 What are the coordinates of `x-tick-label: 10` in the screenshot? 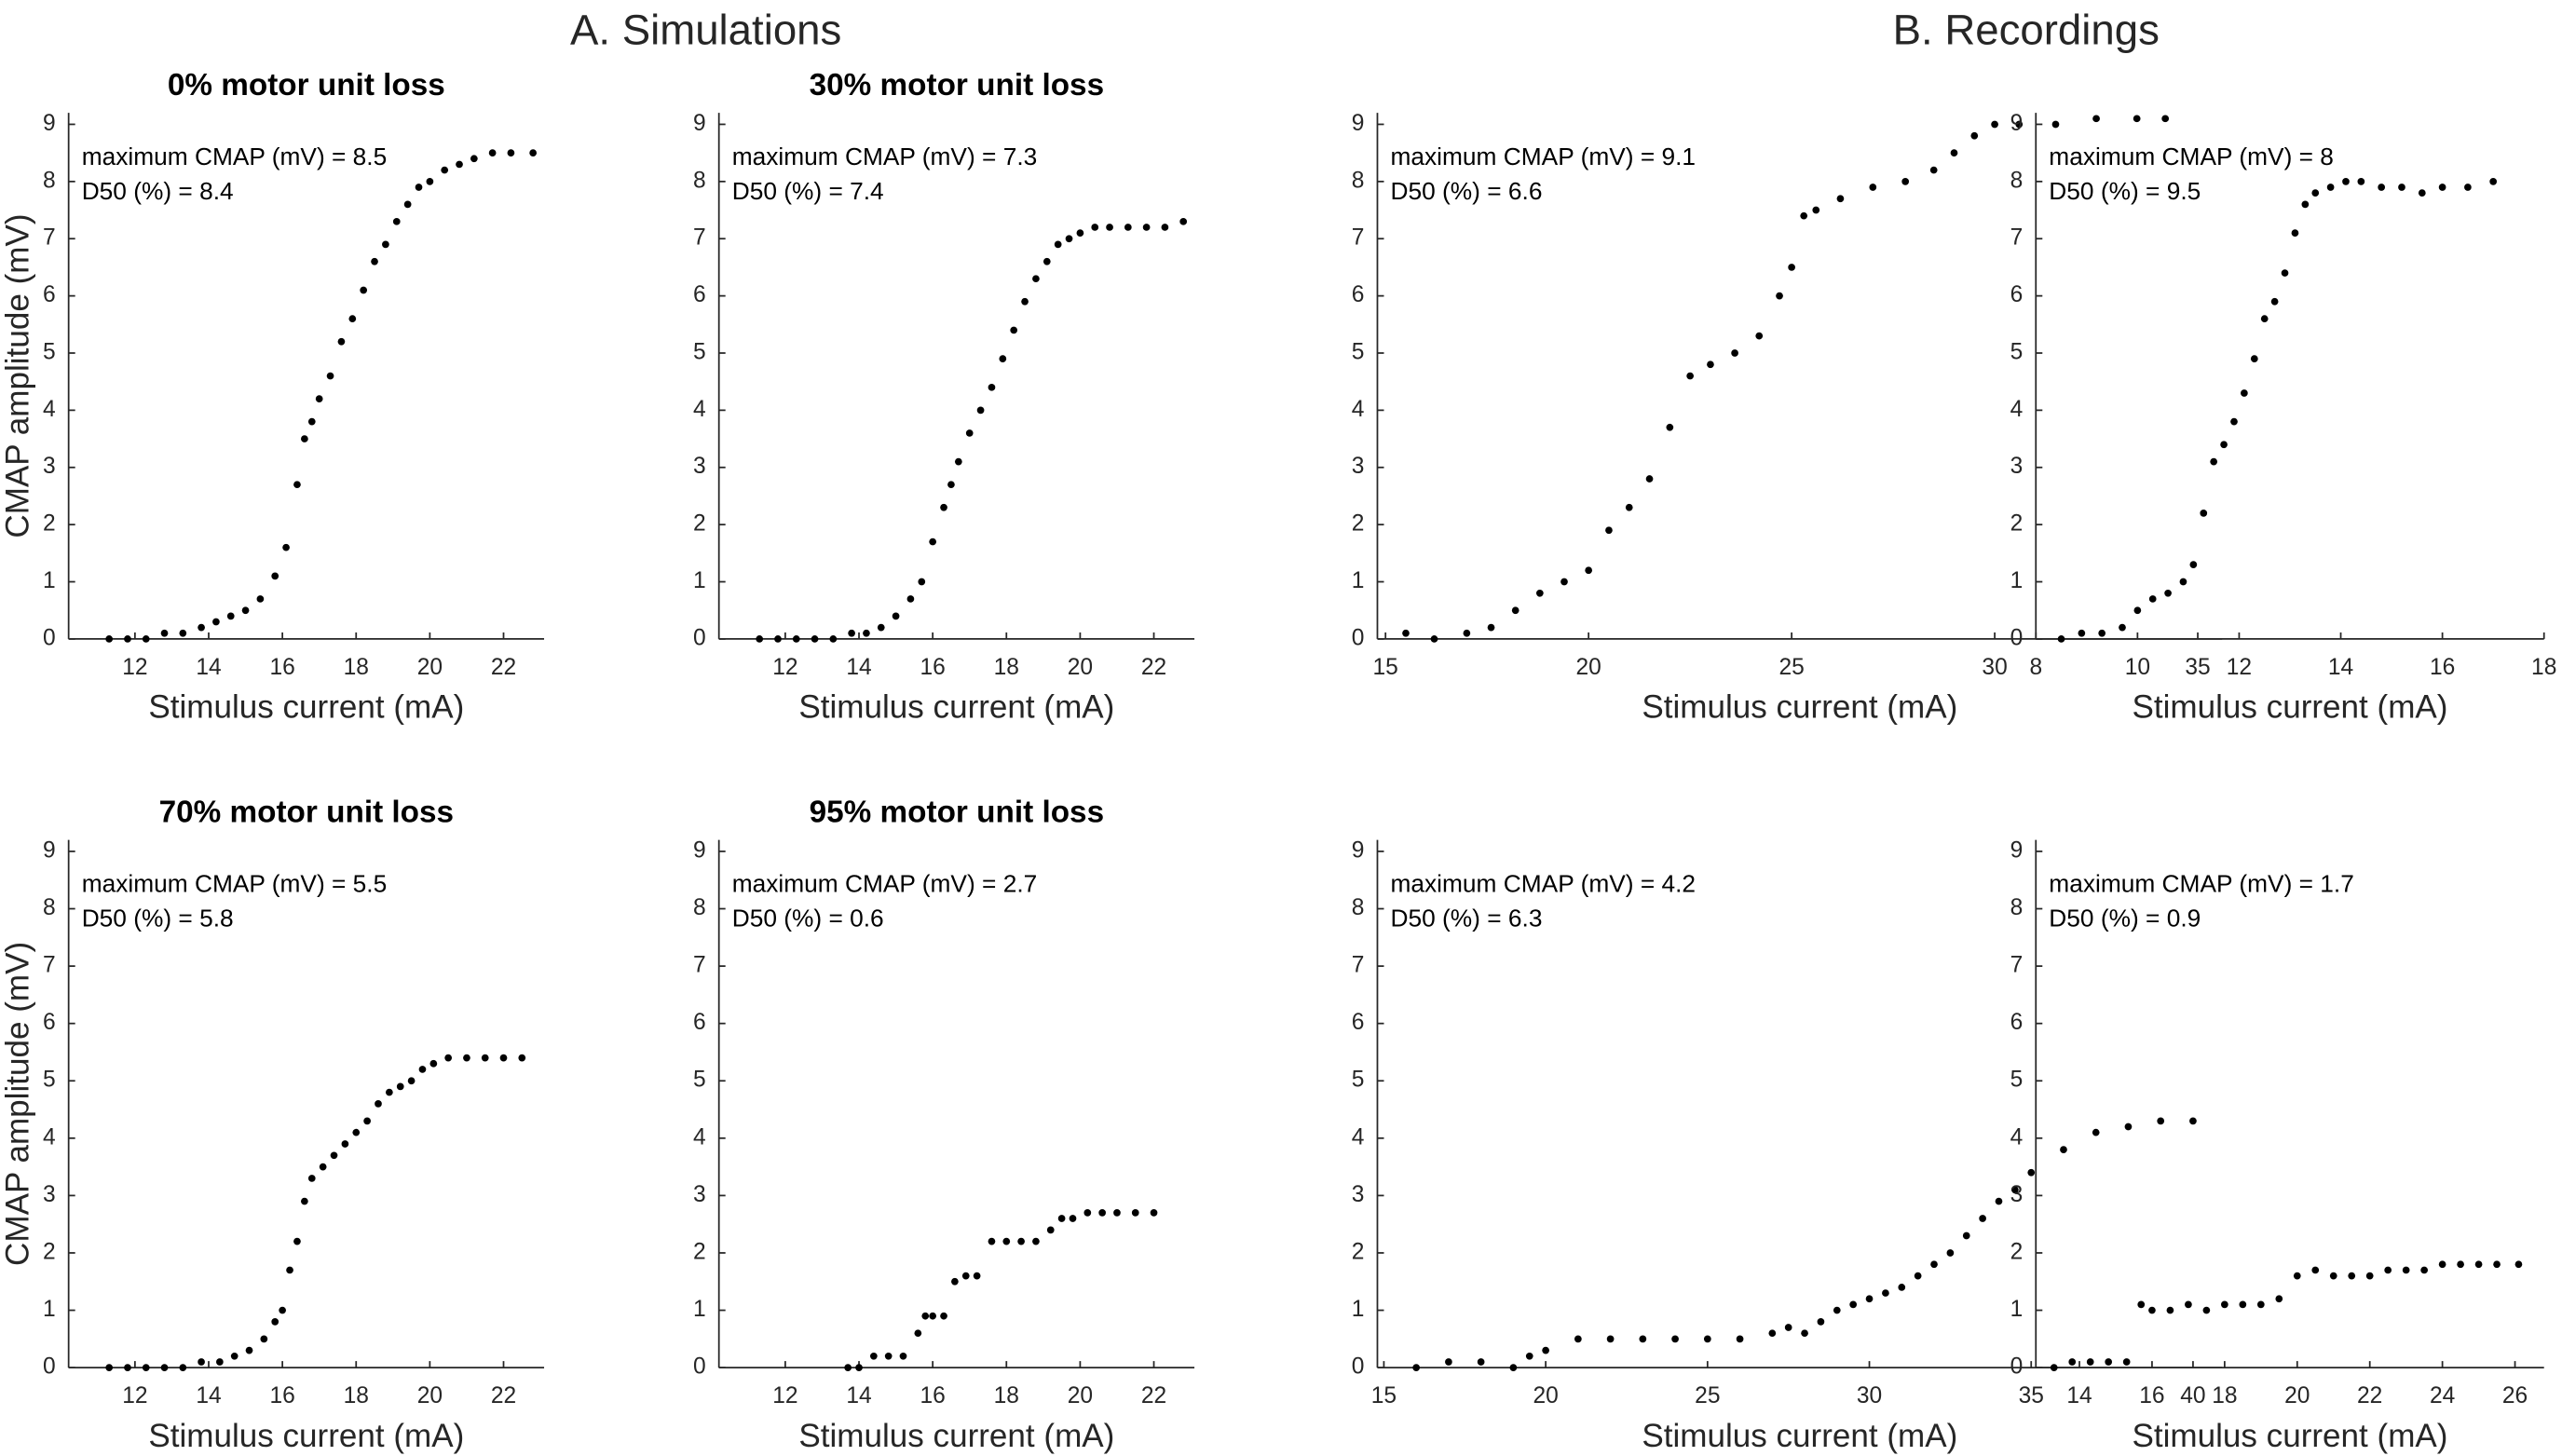 It's located at (2137, 667).